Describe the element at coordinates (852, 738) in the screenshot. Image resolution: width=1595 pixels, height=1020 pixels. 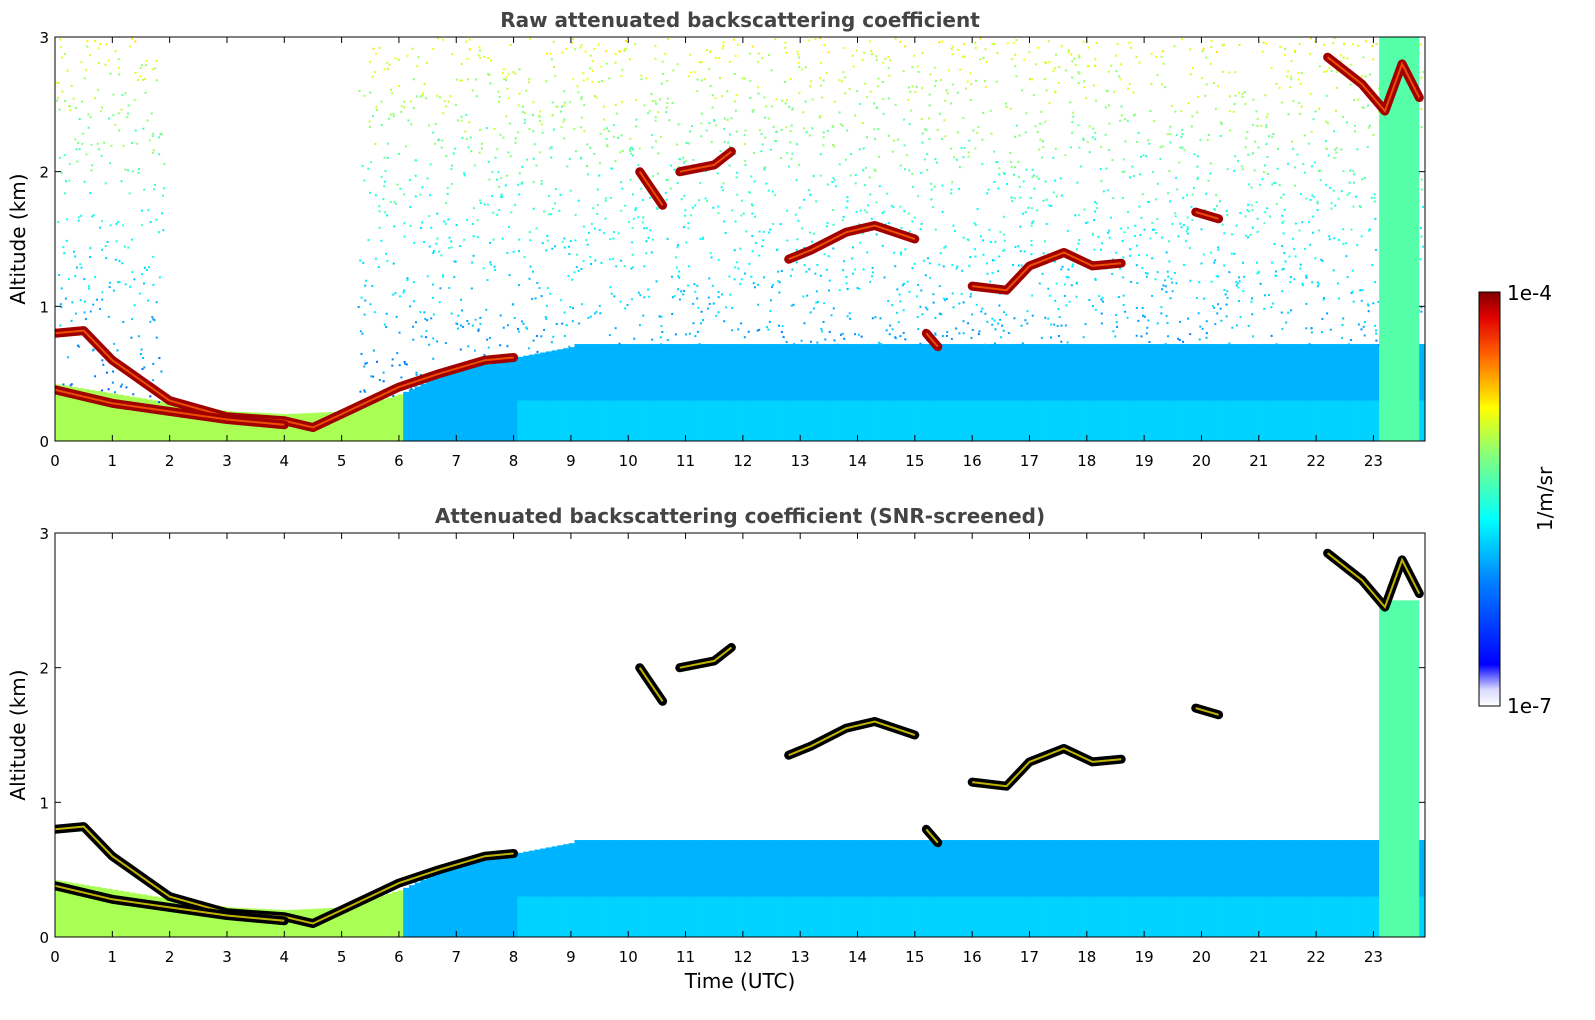
I see `cloud-layer-edge` at that location.